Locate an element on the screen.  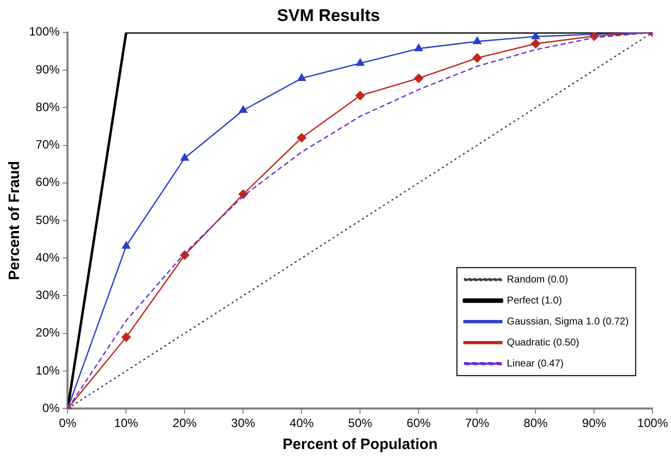
x-tick-label: 90% is located at coordinates (594, 423).